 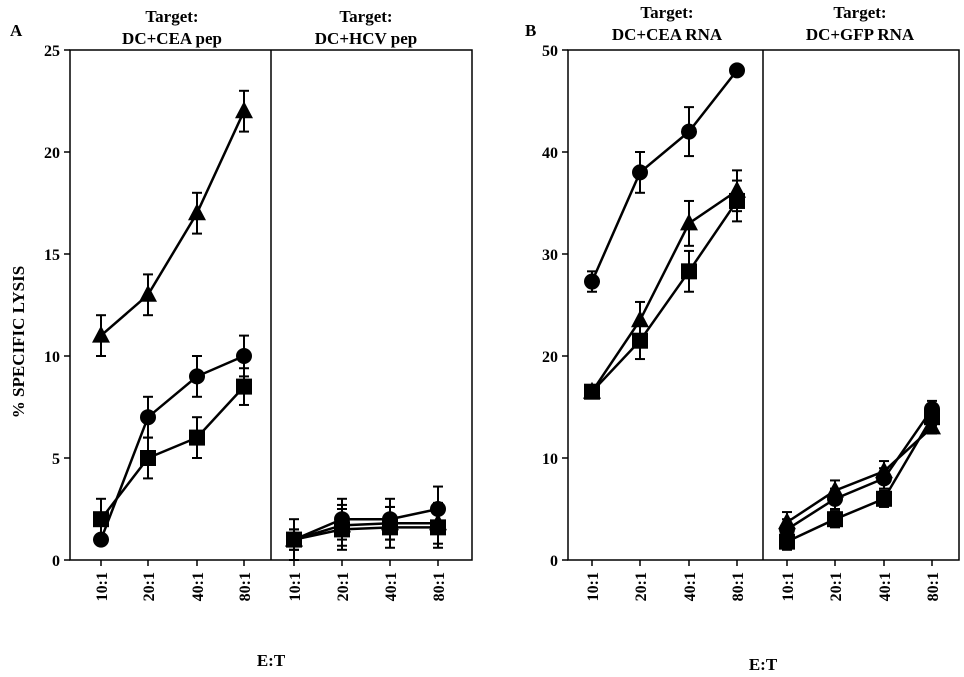 What do you see at coordinates (860, 34) in the screenshot?
I see `subpanel-title-line2: DC+GFP RNA` at bounding box center [860, 34].